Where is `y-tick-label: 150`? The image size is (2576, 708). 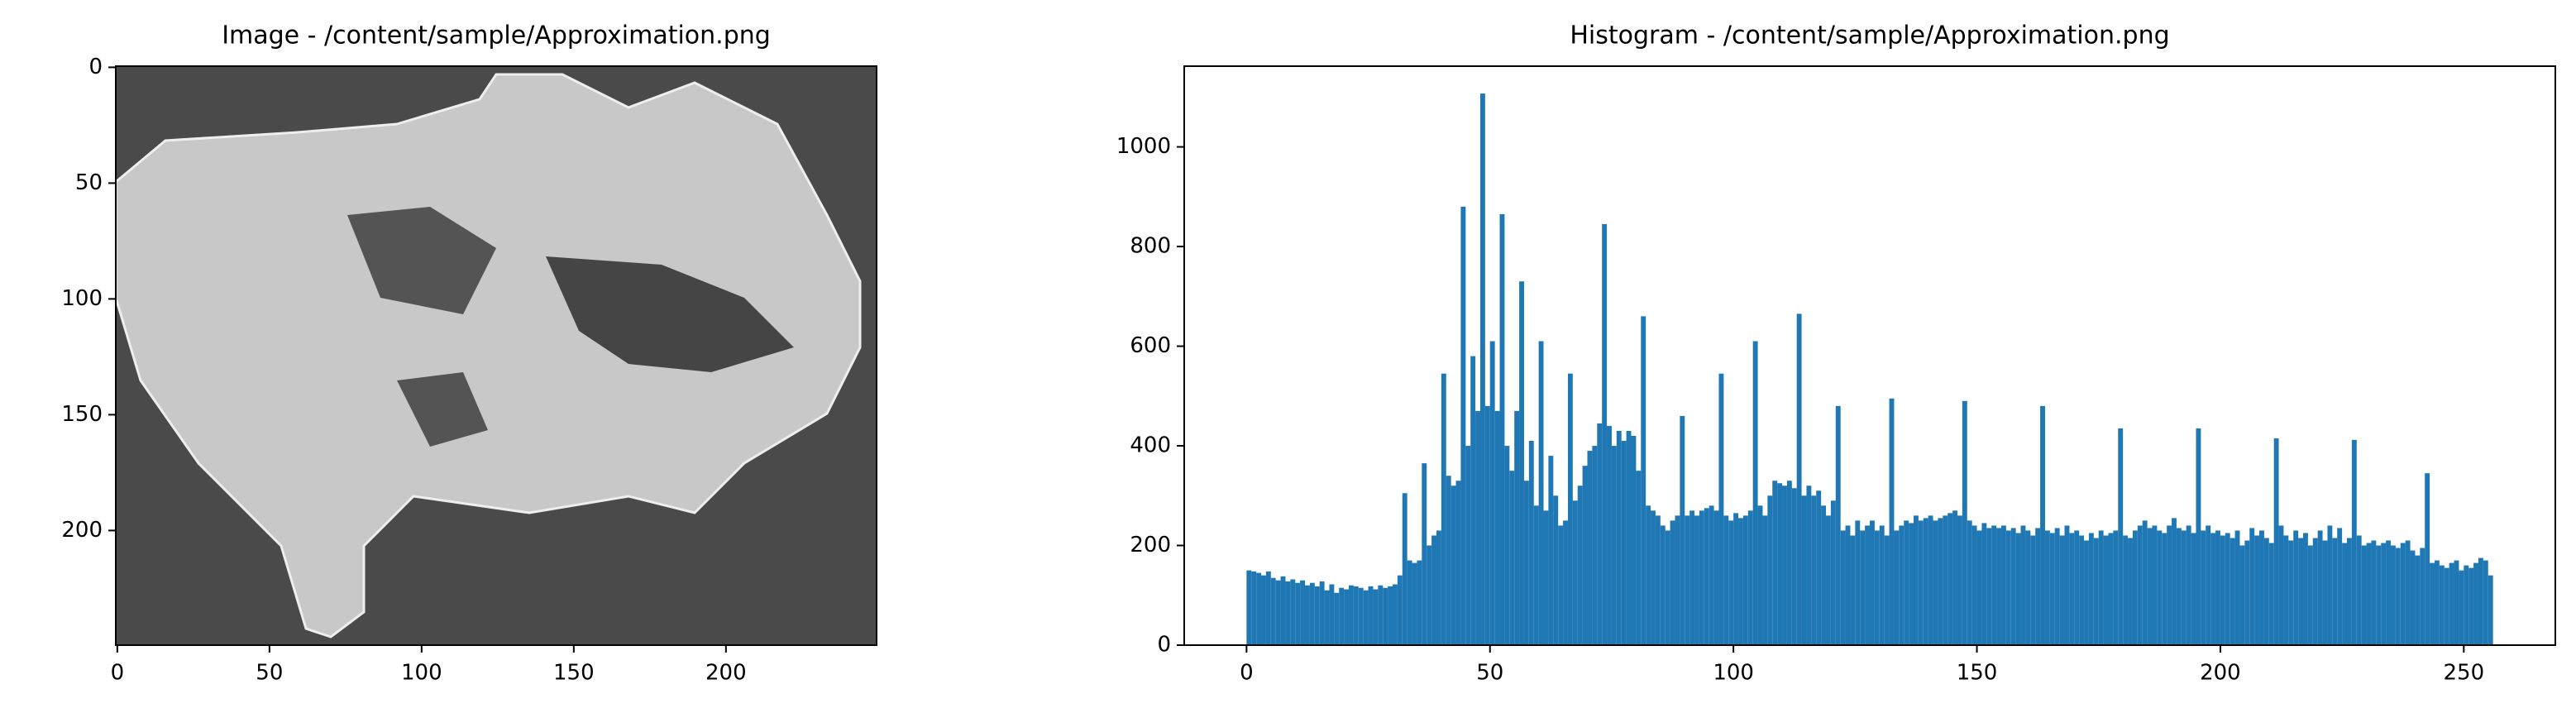 y-tick-label: 150 is located at coordinates (82, 414).